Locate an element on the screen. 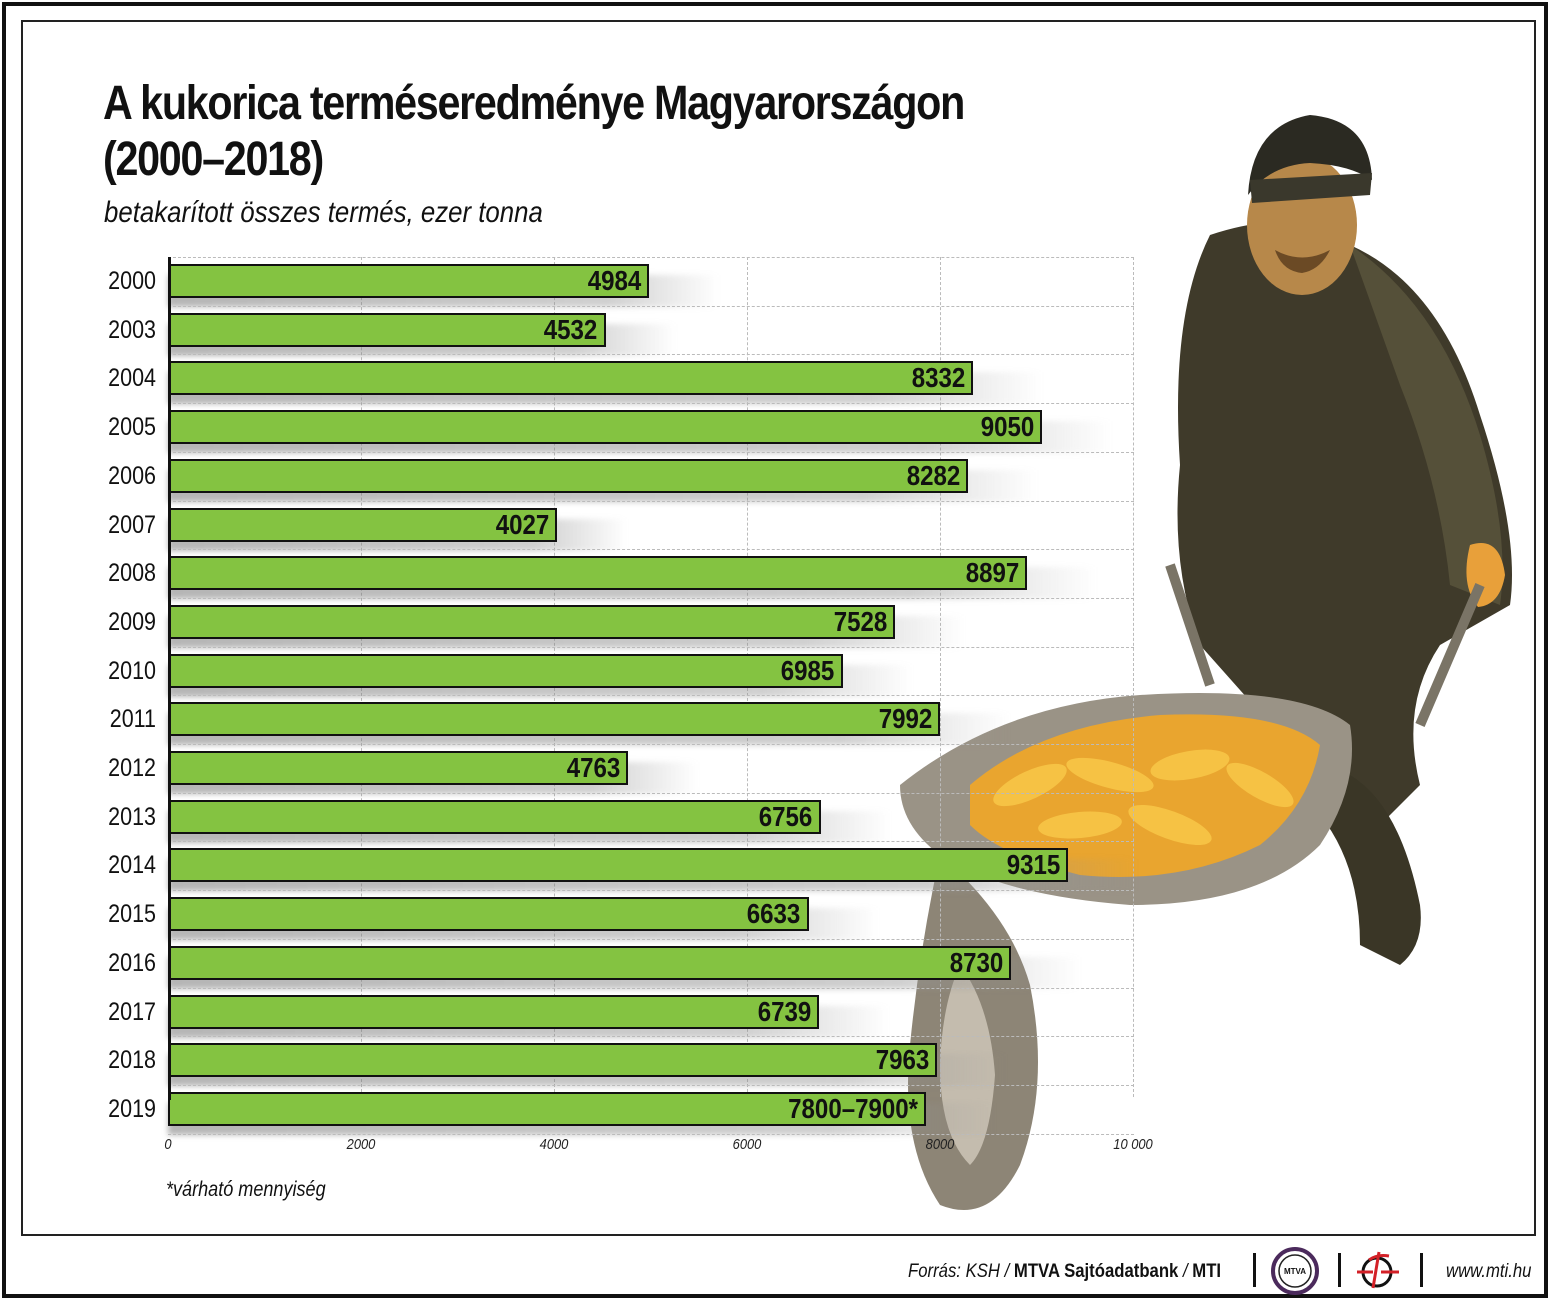 This screenshot has width=1554, height=1304. bar-row: 8897 is located at coordinates (651, 574).